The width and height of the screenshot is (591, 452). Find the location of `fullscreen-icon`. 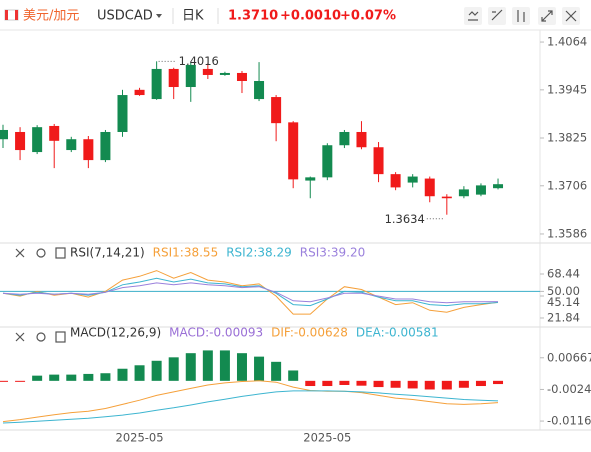

fullscreen-icon is located at coordinates (547, 16).